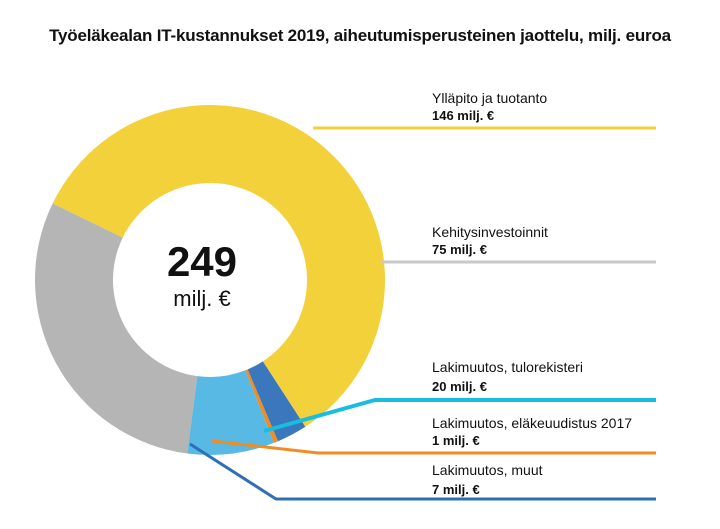  I want to click on leader-line-lakimuutos-elakeuudistus-2017, so click(433, 447).